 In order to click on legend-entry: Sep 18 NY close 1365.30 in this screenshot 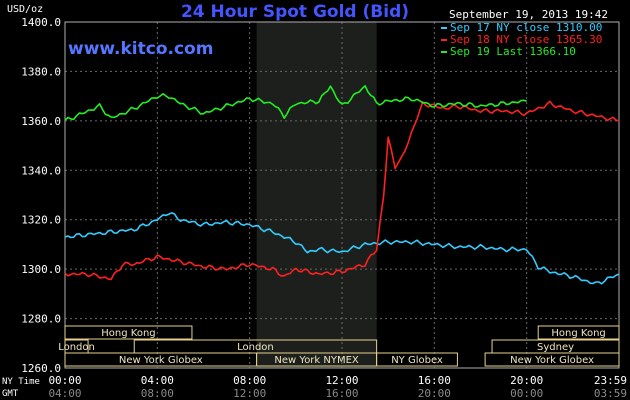, I will do `click(526, 39)`.